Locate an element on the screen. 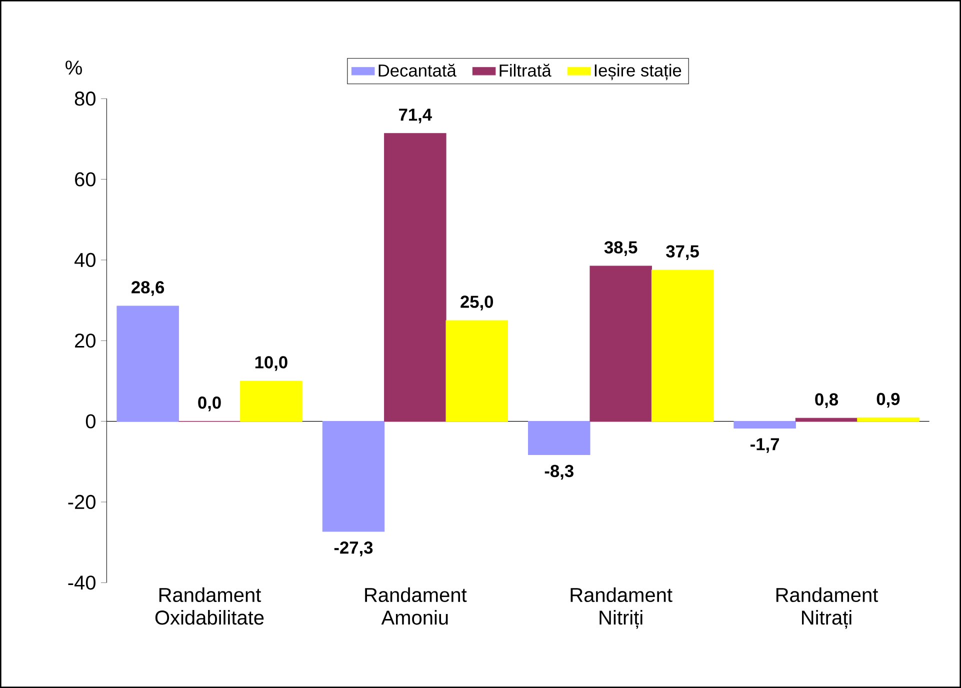  data-label: 37,5 is located at coordinates (682, 252).